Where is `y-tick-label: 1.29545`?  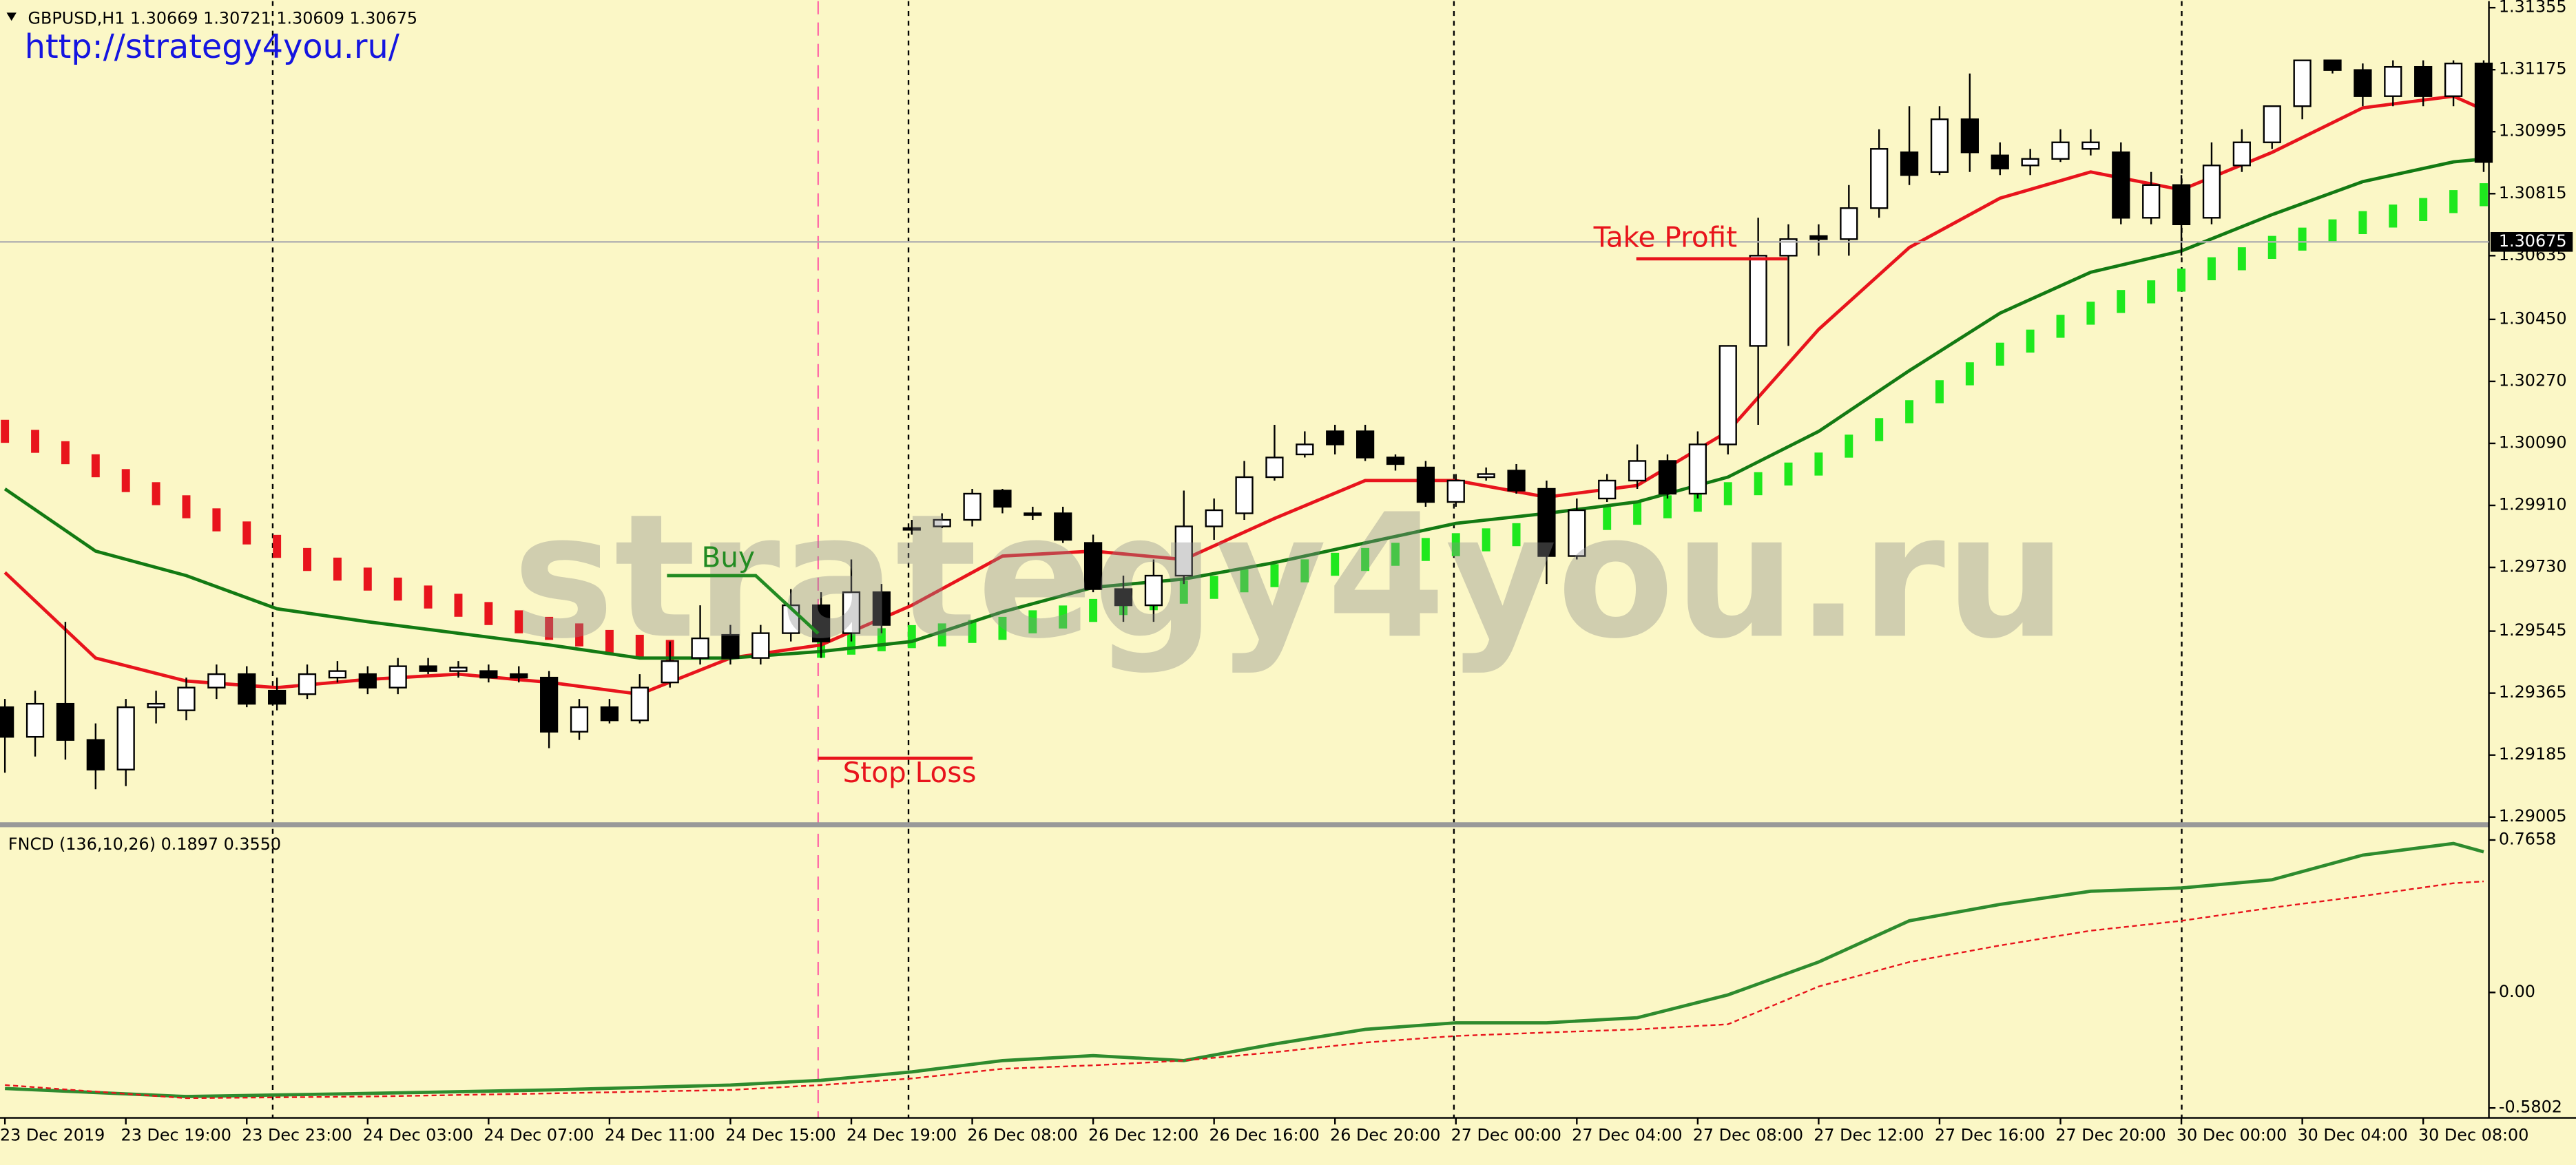
y-tick-label: 1.29545 is located at coordinates (2533, 630).